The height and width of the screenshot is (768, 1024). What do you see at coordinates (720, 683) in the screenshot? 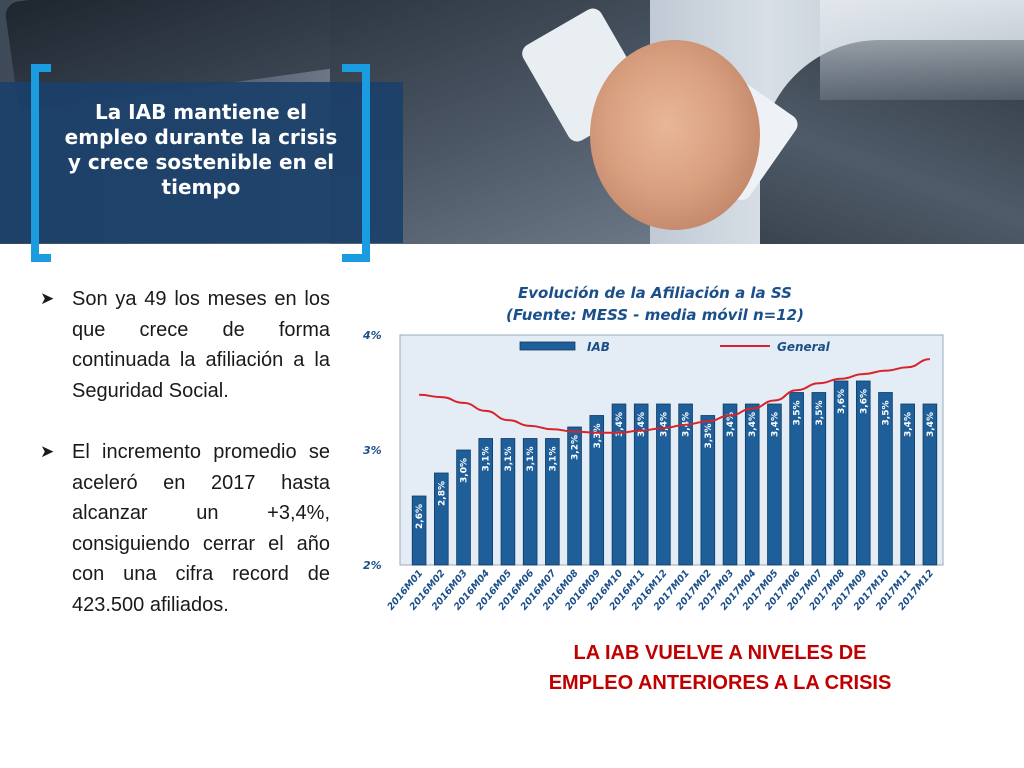
I see `tagline-line2: EMPLEO ANTERIORES A LA CRISIS` at bounding box center [720, 683].